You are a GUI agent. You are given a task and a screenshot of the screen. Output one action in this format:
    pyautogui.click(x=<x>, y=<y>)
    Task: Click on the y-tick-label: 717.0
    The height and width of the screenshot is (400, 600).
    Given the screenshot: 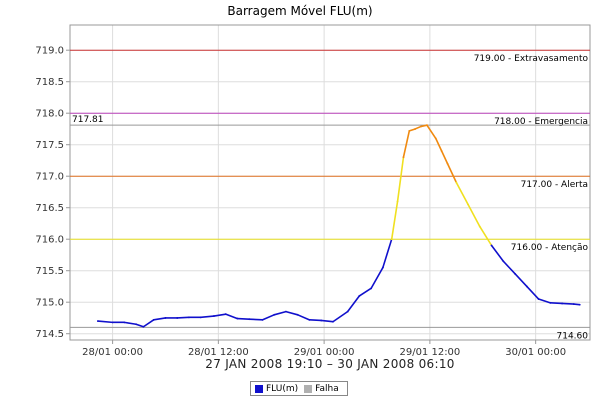 What is the action you would take?
    pyautogui.click(x=49, y=177)
    